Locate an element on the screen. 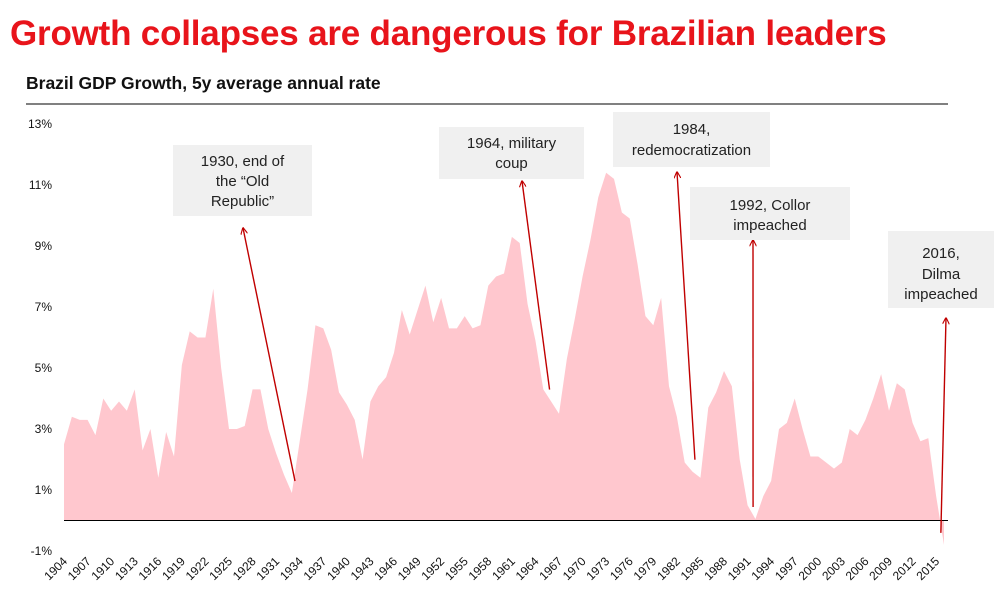 This screenshot has height=606, width=1002. x-tick-label: 1964 is located at coordinates (527, 568).